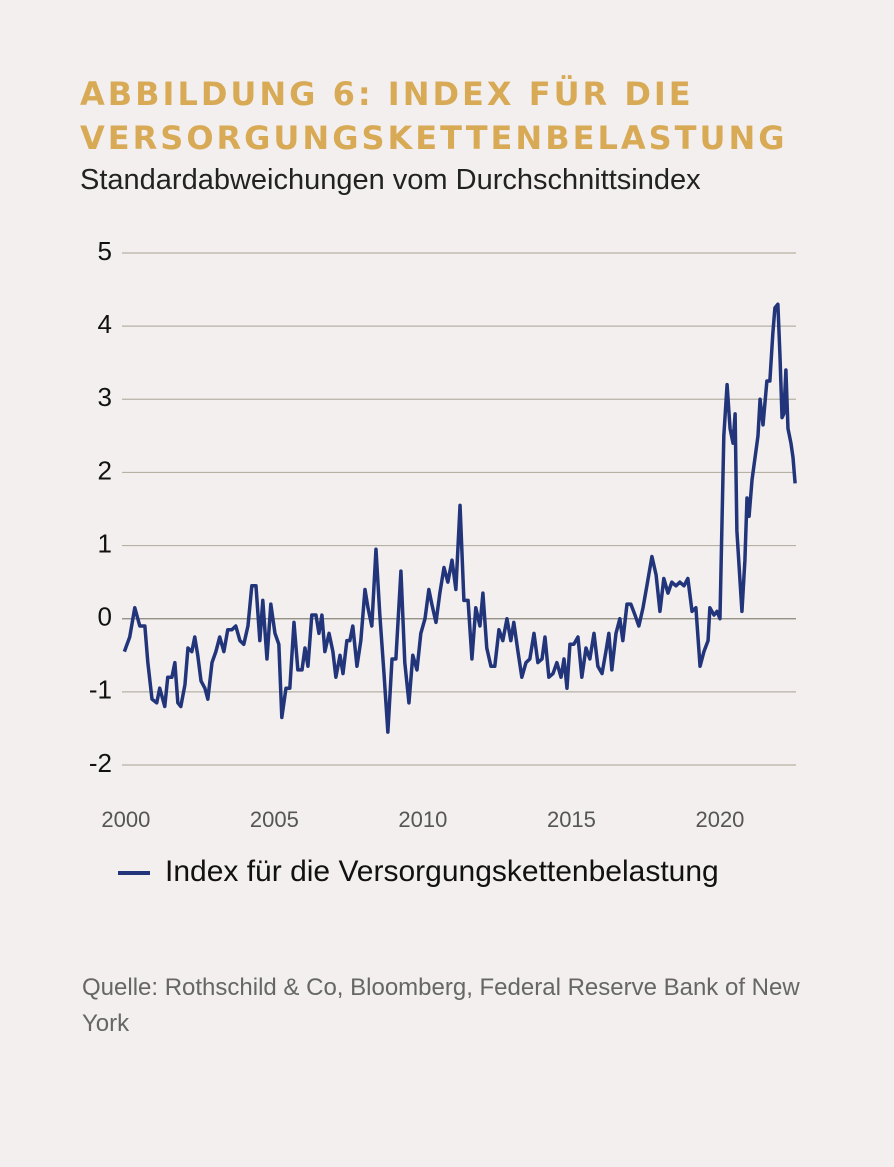 This screenshot has height=1167, width=894. What do you see at coordinates (105, 543) in the screenshot?
I see `y-tick-label: 1` at bounding box center [105, 543].